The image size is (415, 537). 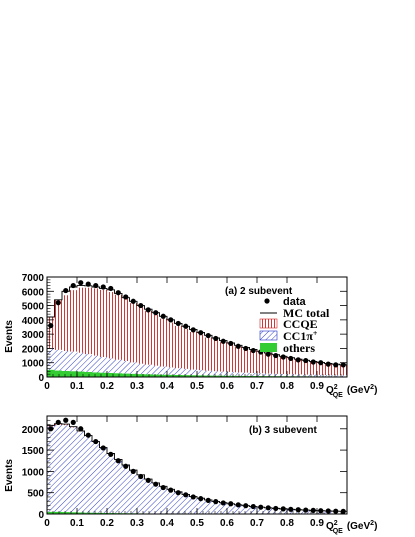 I want to click on x-axis-title-a: Q2 QE (GeV2), so click(x=351, y=391).